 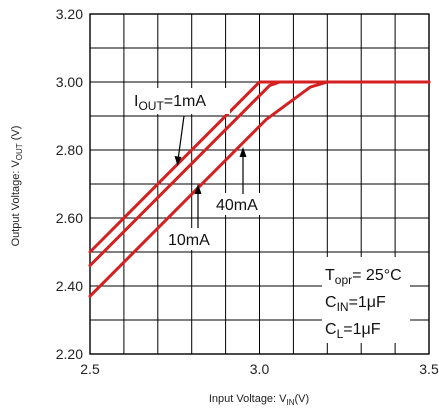 I want to click on condition-2-tail: =1μF, so click(x=361, y=329).